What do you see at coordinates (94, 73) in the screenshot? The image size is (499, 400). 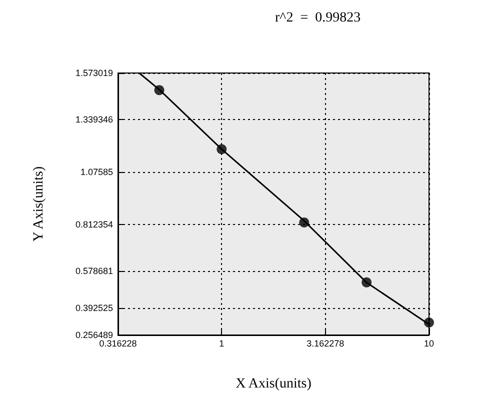 I see `y-tick-label: 1.573019` at bounding box center [94, 73].